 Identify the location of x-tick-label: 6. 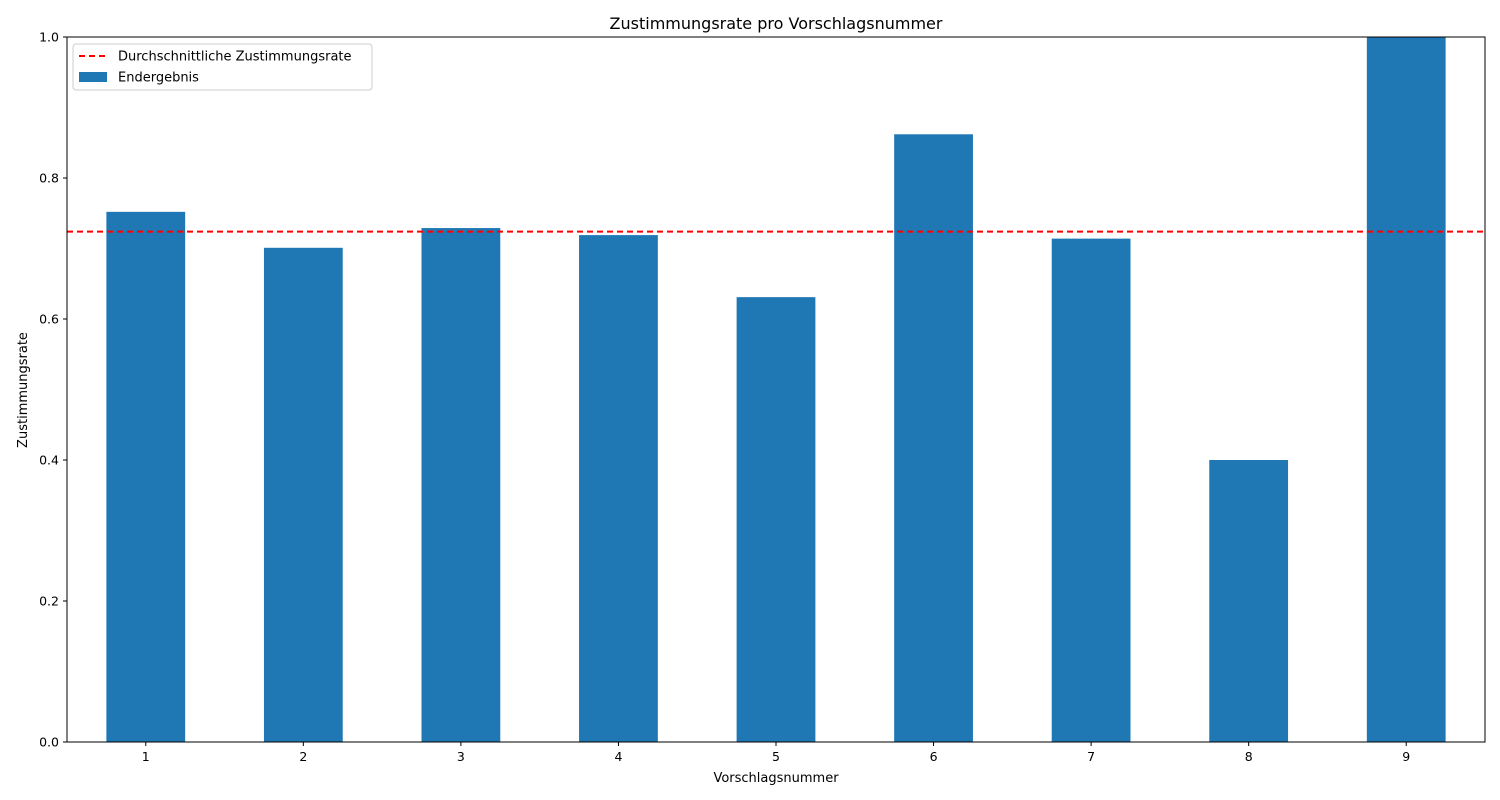
(934, 756).